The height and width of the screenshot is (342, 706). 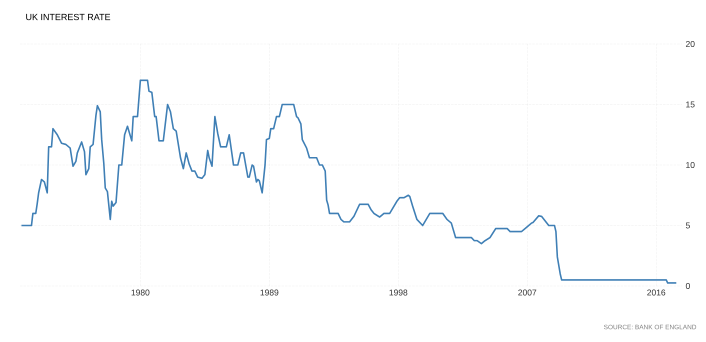 What do you see at coordinates (690, 105) in the screenshot?
I see `y-tick-label: 15` at bounding box center [690, 105].